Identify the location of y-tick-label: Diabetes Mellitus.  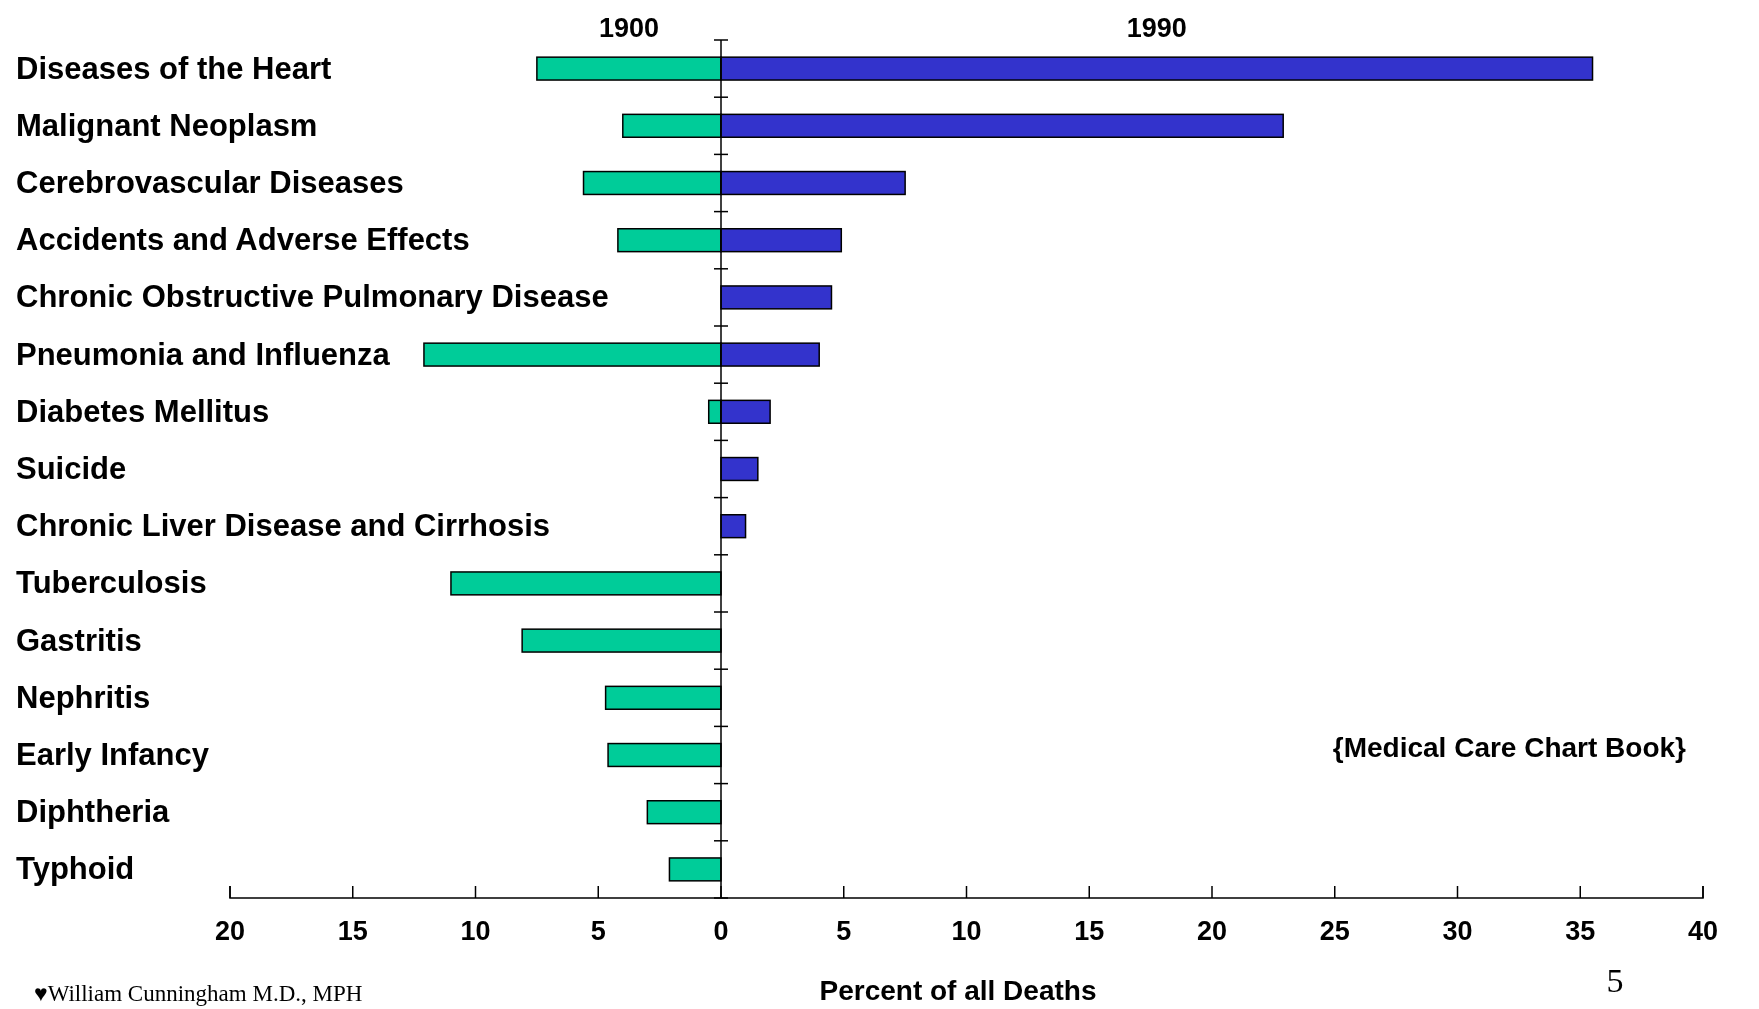
(143, 411).